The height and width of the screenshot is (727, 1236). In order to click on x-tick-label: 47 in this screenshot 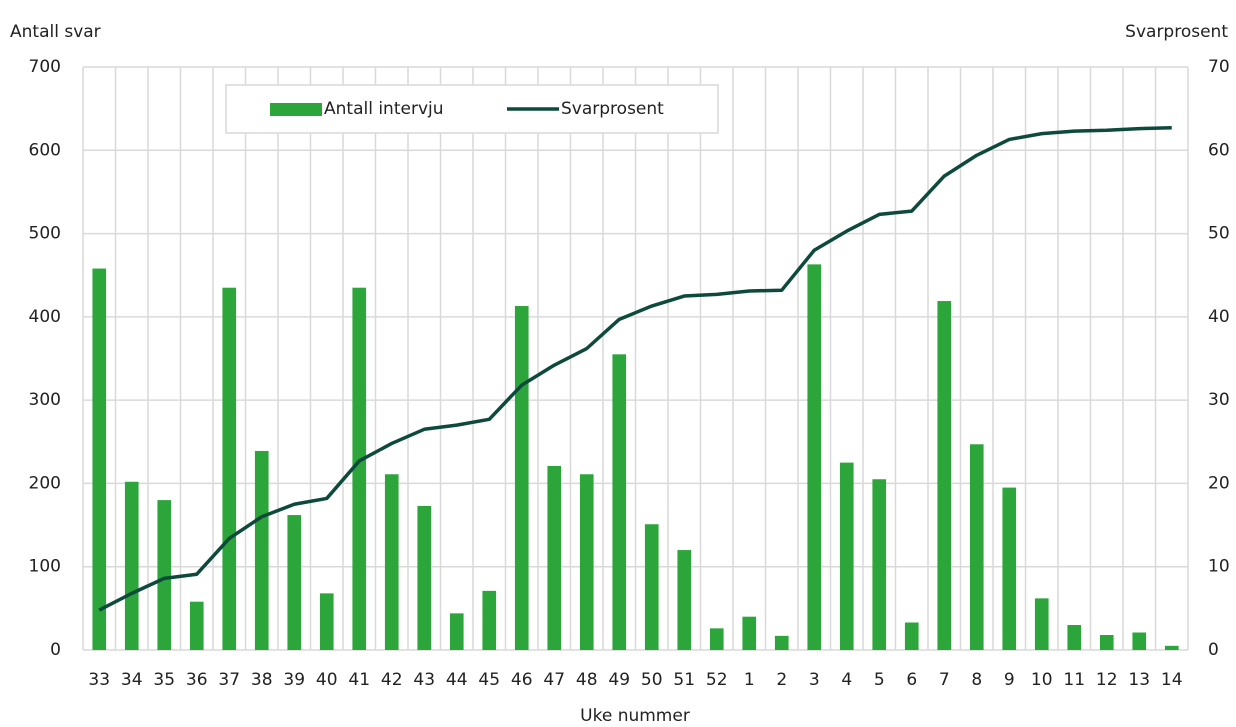, I will do `click(554, 680)`.